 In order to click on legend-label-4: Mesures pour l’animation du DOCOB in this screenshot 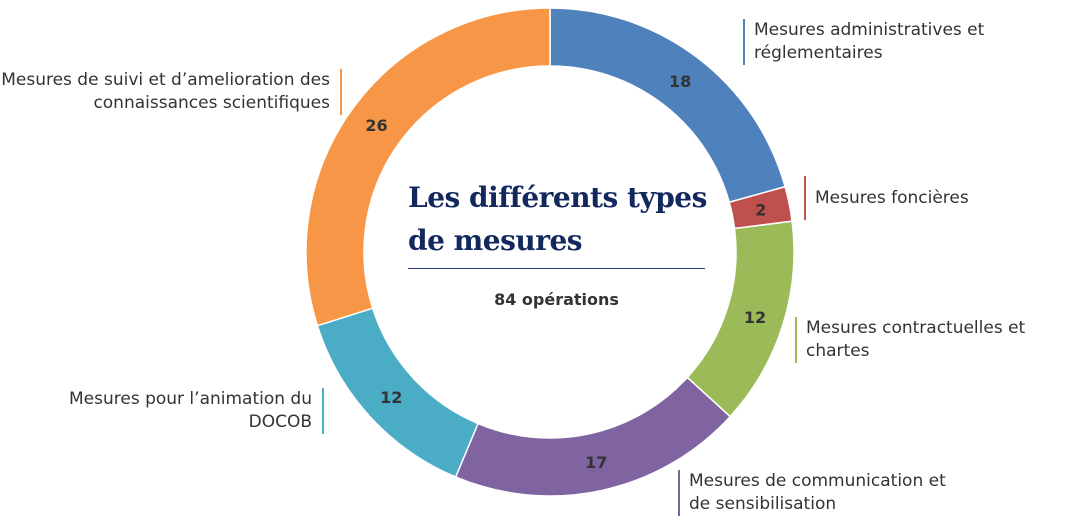, I will do `click(182, 411)`.